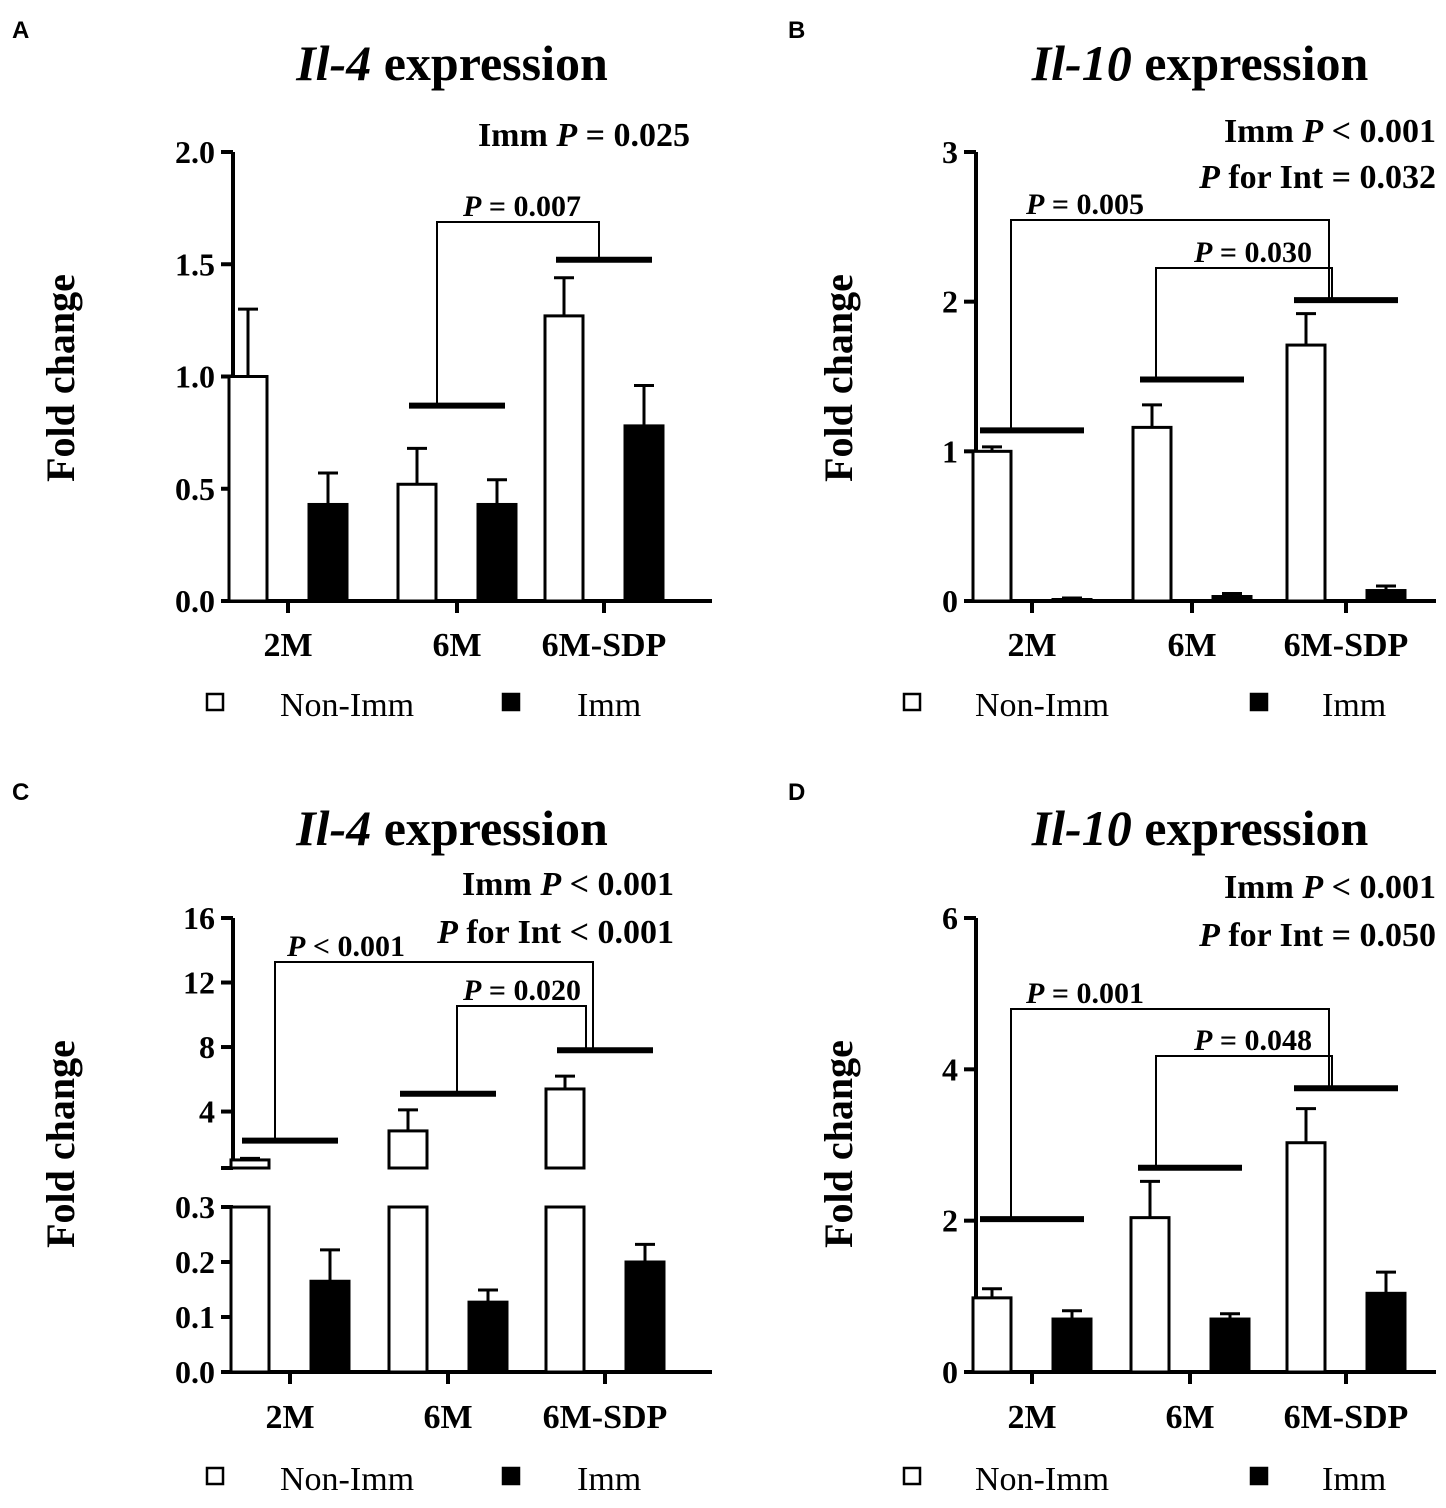 The width and height of the screenshot is (1446, 1508). I want to click on y-tick-label: 0.3, so click(195, 1207).